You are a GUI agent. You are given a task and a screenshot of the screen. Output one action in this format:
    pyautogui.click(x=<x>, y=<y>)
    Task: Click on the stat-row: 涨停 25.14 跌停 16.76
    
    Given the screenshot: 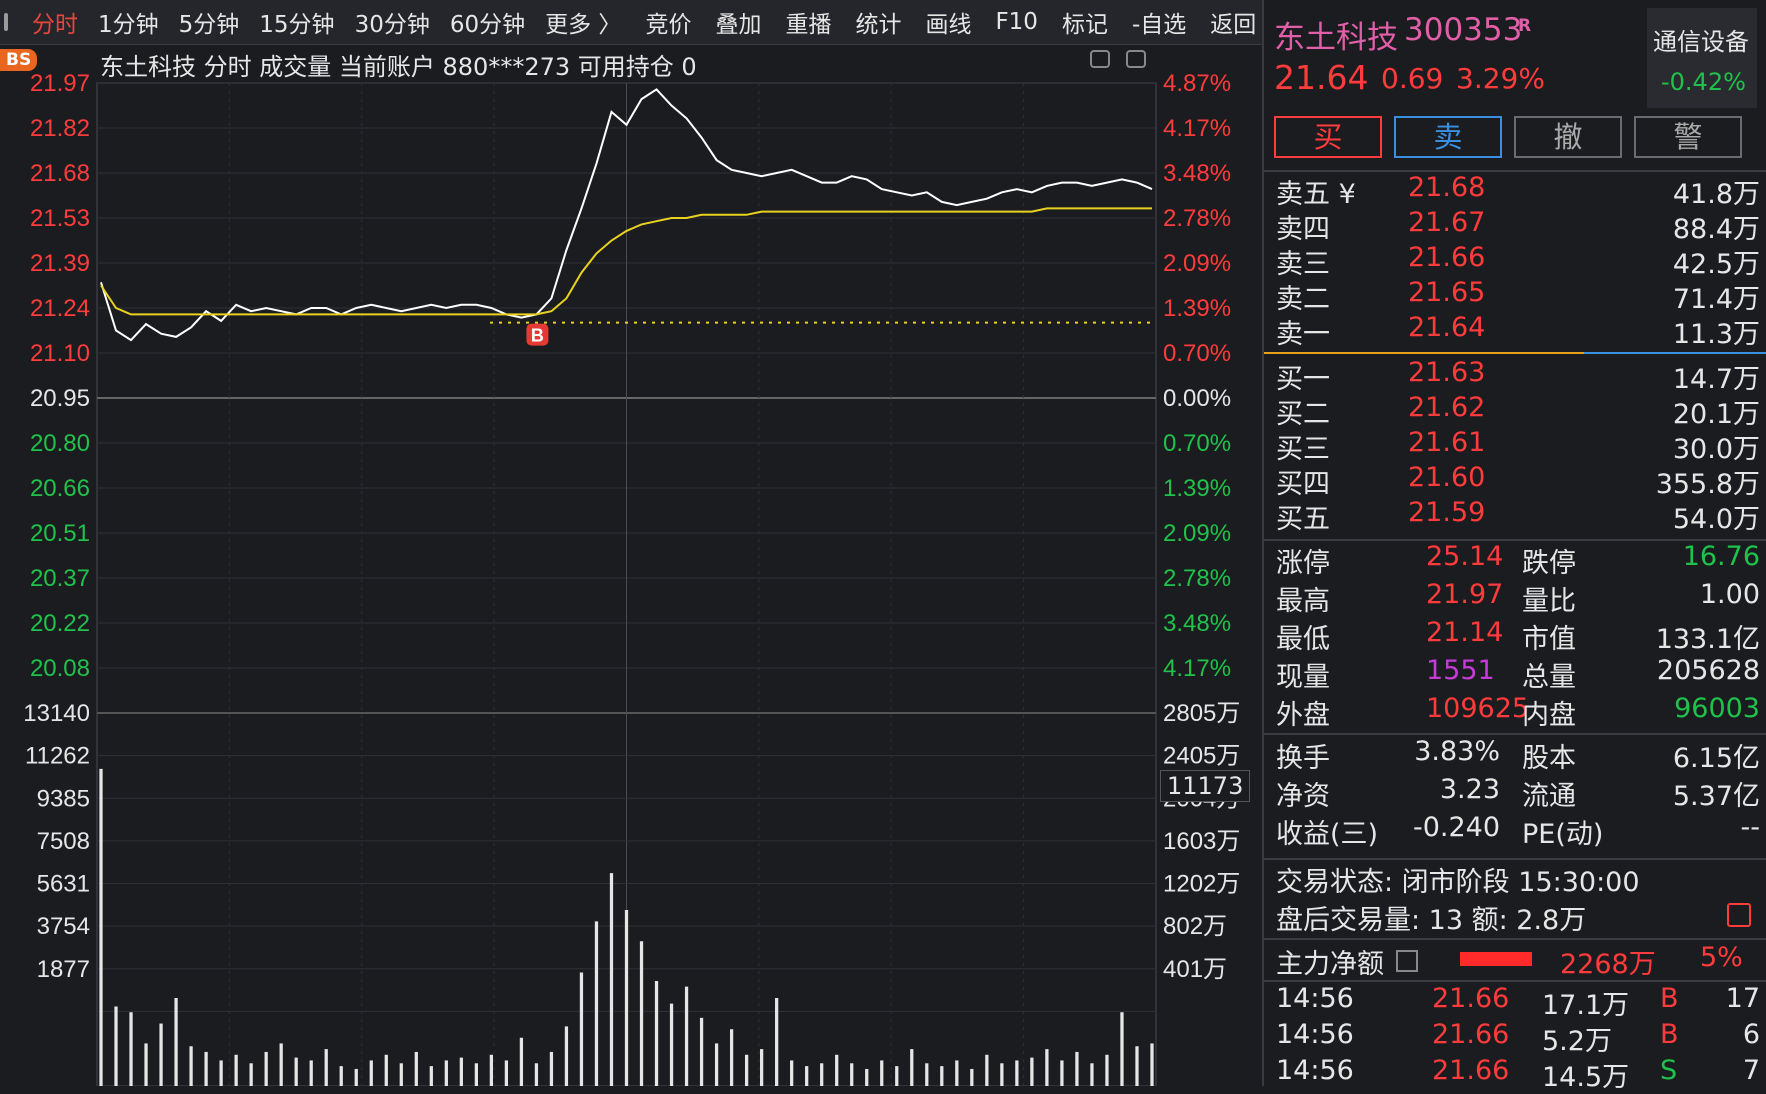 What is the action you would take?
    pyautogui.click(x=1518, y=560)
    